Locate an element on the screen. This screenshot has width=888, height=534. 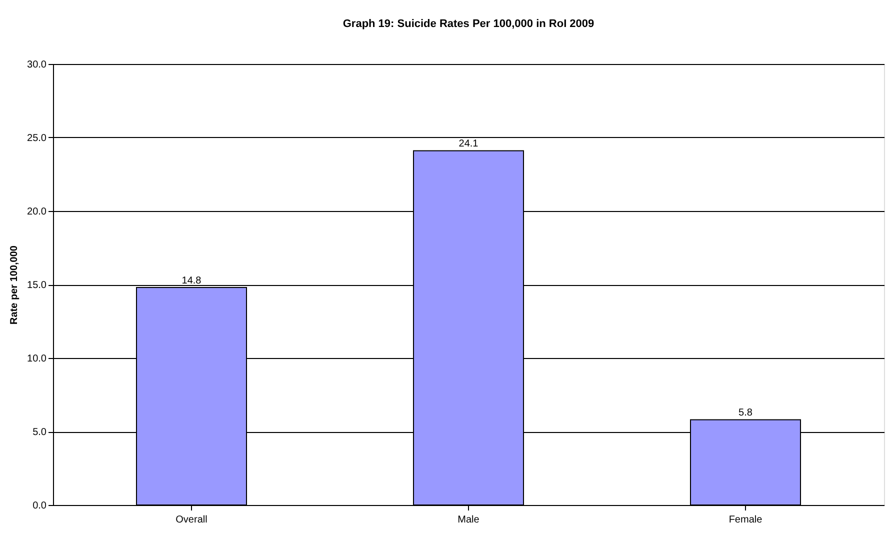
y-axis-title: Rate per 100,000 is located at coordinates (14, 284).